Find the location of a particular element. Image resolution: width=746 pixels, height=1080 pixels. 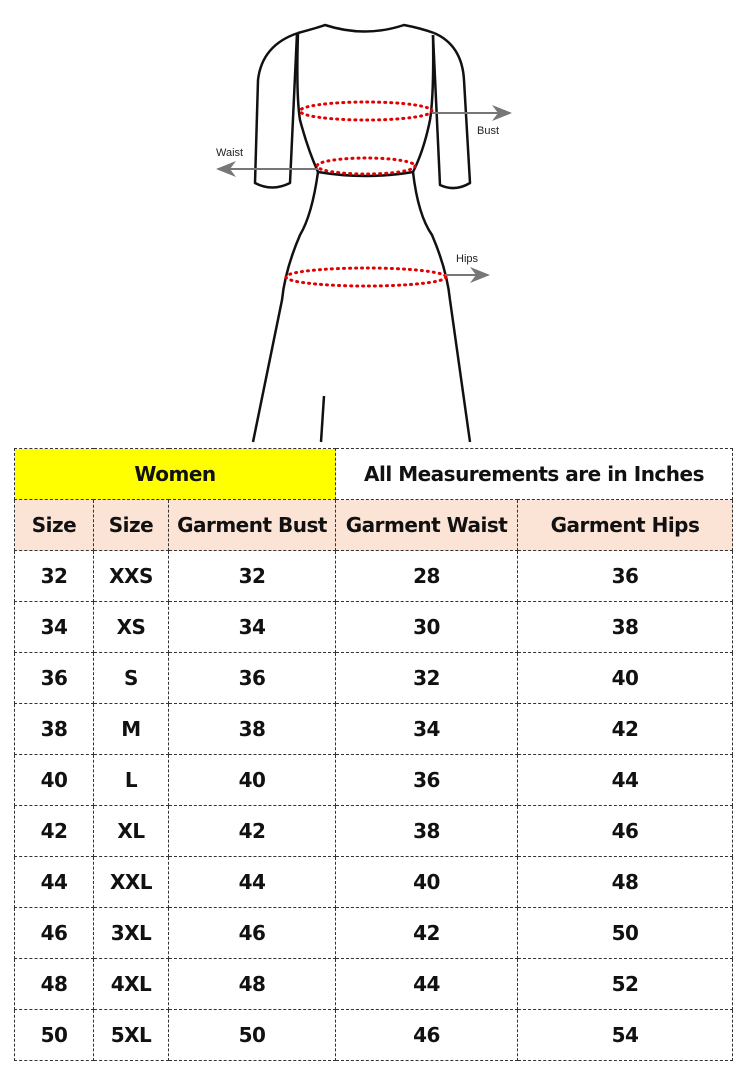

table-row: 50 5XL 50 46 54 is located at coordinates (374, 1035).